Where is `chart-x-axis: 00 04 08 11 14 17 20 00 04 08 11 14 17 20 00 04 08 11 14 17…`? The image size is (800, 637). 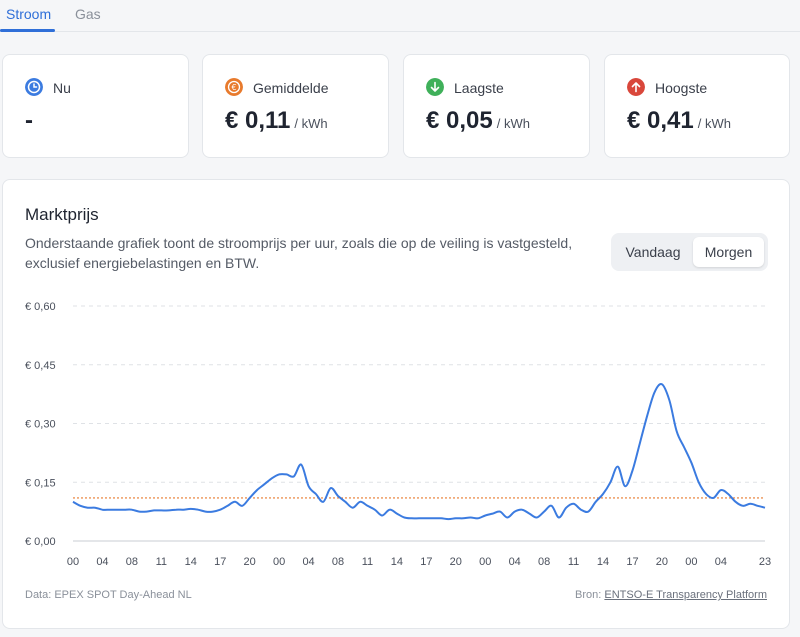 chart-x-axis: 00 04 08 11 14 17 20 00 04 08 11 14 17 20 00 04 08 11 14 17… is located at coordinates (419, 562).